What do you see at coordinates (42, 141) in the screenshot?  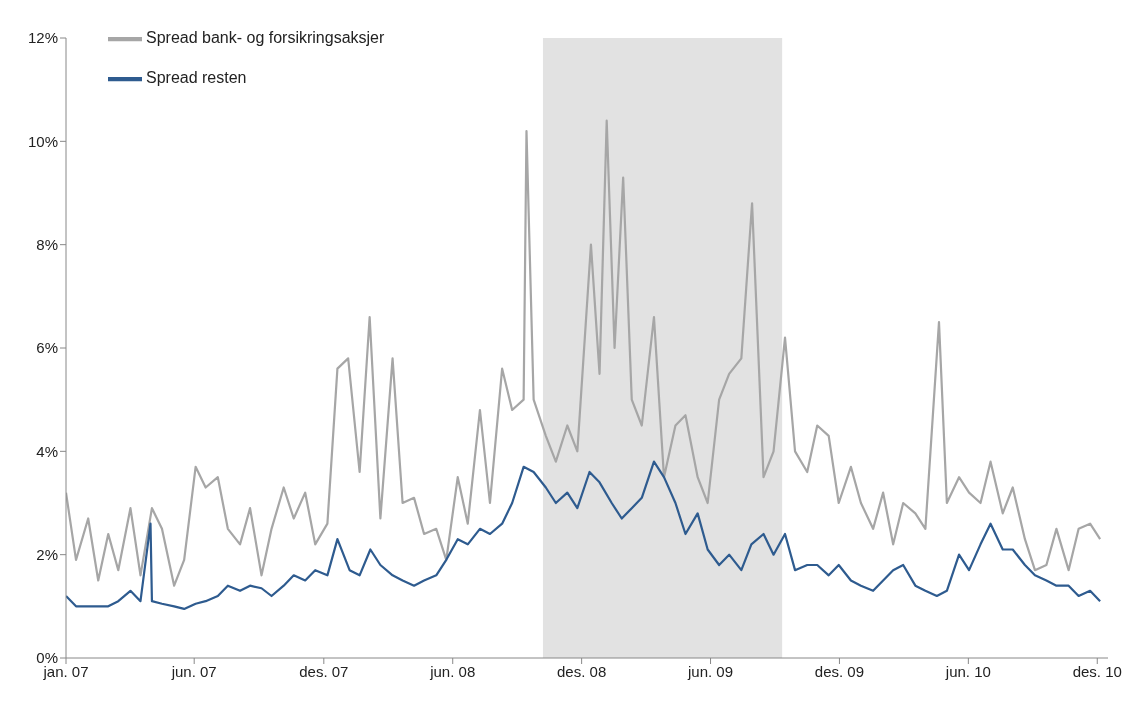 I see `y-tick-label: 10%` at bounding box center [42, 141].